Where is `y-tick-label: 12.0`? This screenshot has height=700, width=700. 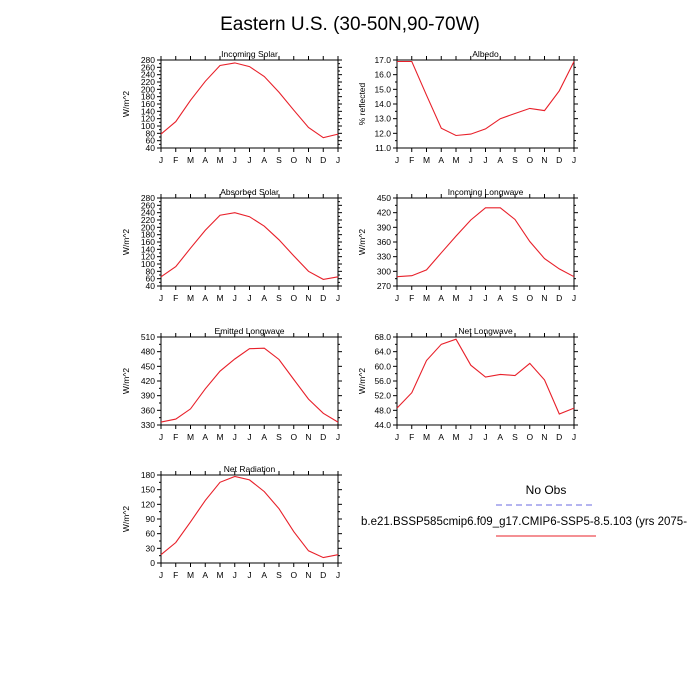
y-tick-label: 12.0 is located at coordinates (382, 133).